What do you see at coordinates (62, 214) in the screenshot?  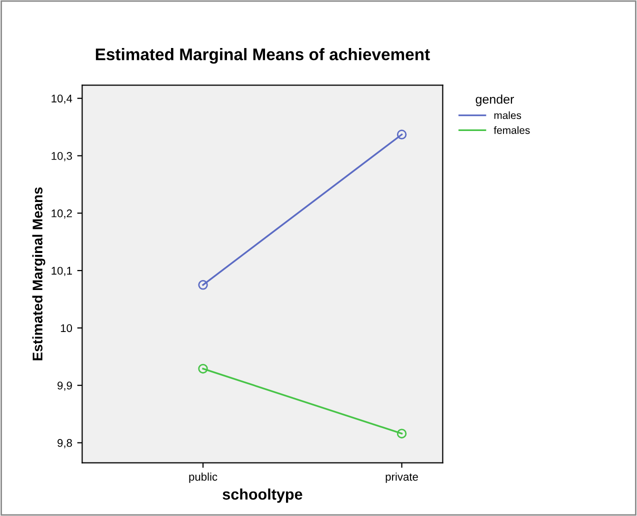 I see `y-tick-label: 10,2` at bounding box center [62, 214].